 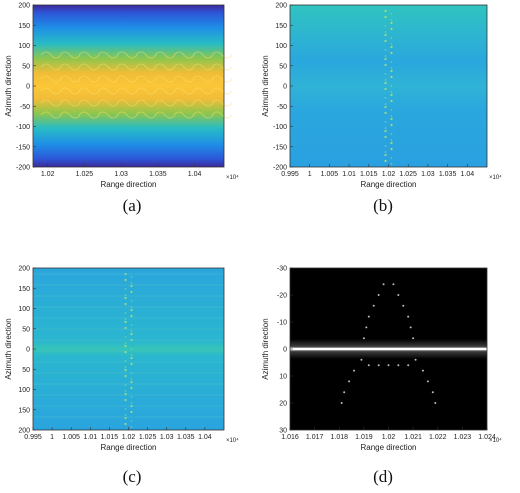 I want to click on x-tick-label: 1.024, so click(x=487, y=437).